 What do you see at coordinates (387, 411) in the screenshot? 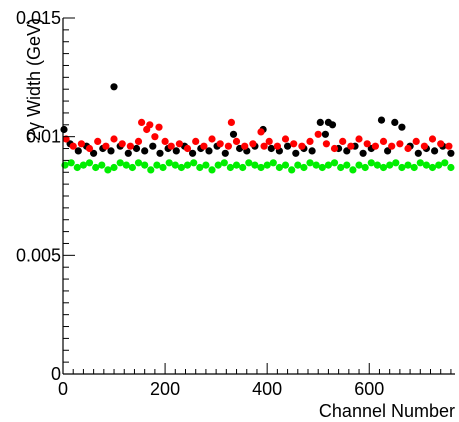
I see `x-axis-title: Channel Number` at bounding box center [387, 411].